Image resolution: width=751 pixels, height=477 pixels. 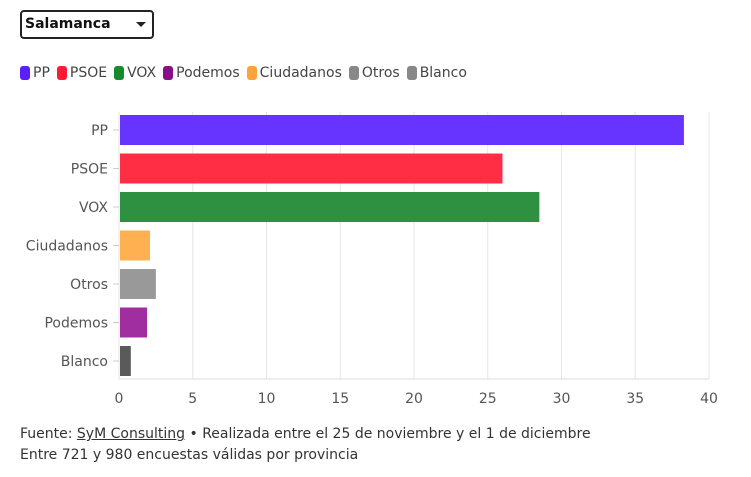 I want to click on x-tick-label: 35, so click(x=635, y=399).